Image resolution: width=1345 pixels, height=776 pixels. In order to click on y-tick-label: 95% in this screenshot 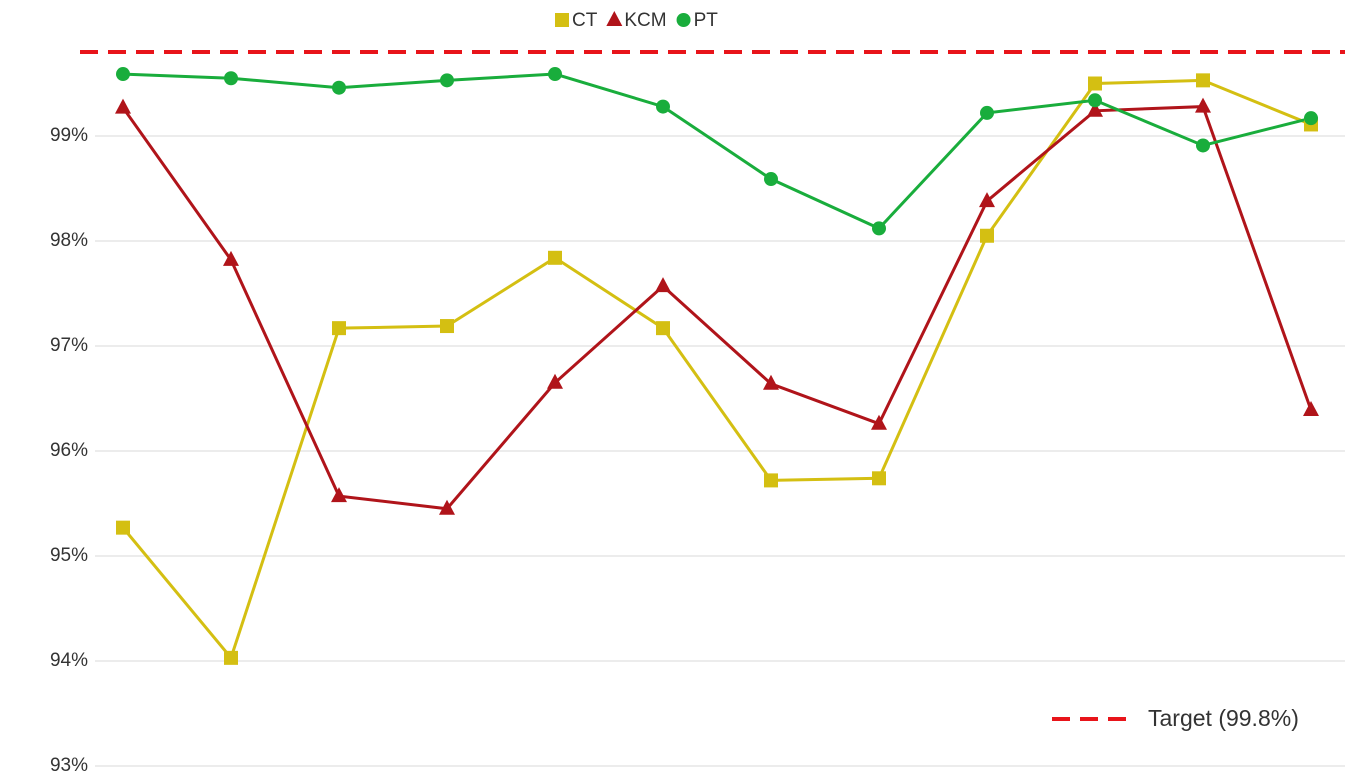, I will do `click(69, 555)`.